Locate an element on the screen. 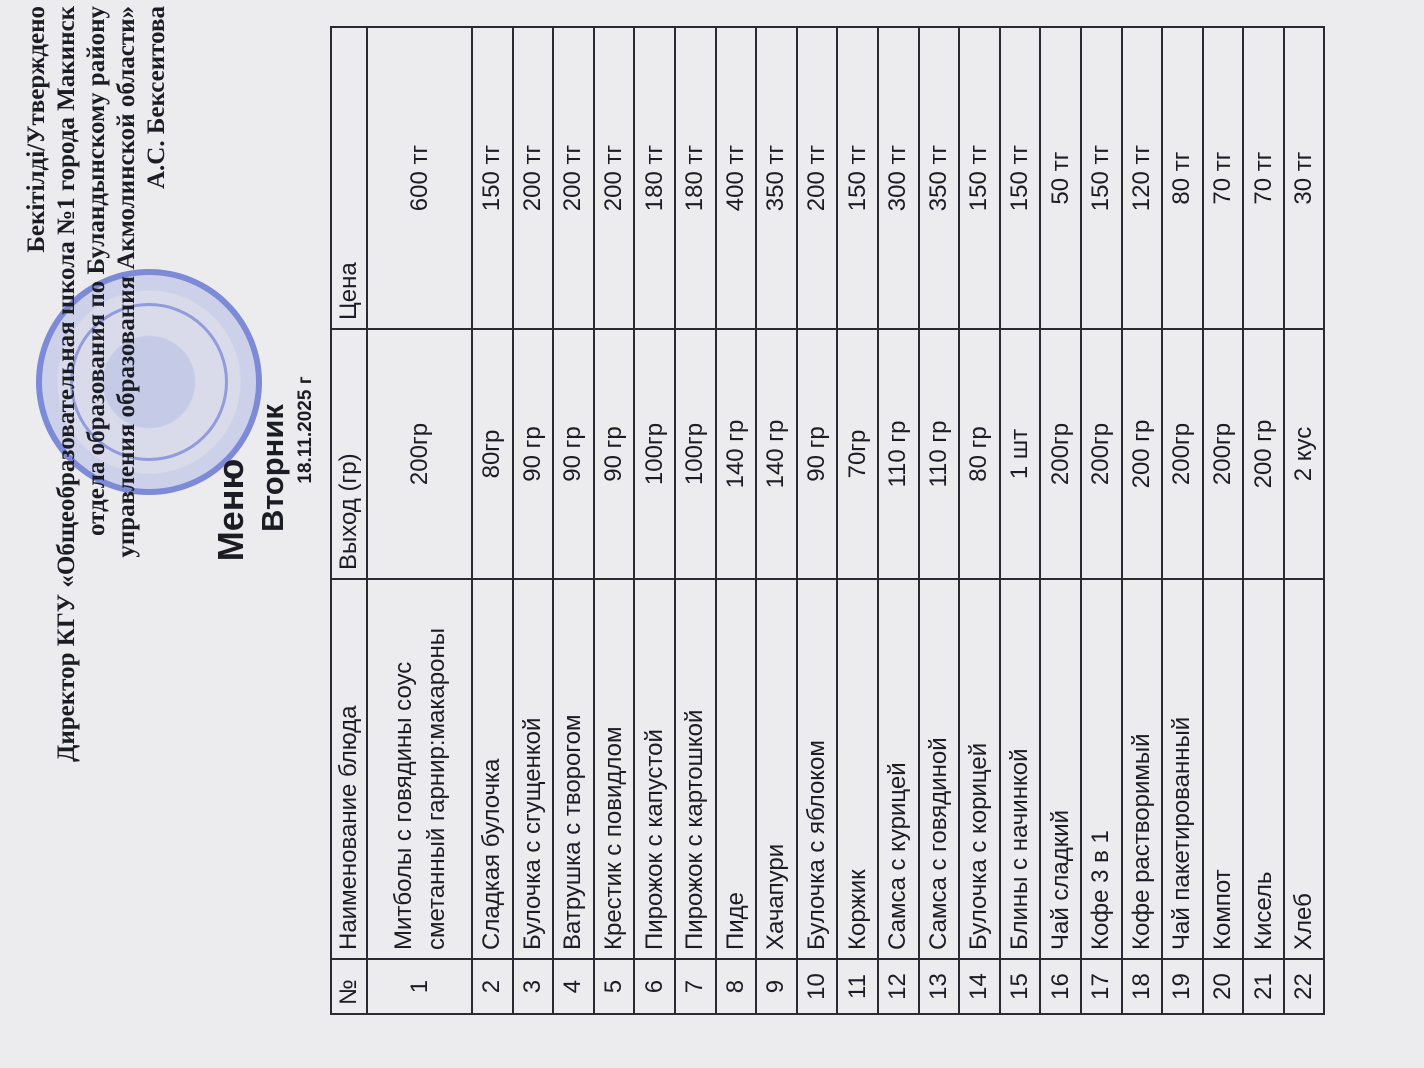  portion: 80гр is located at coordinates (492, 454).